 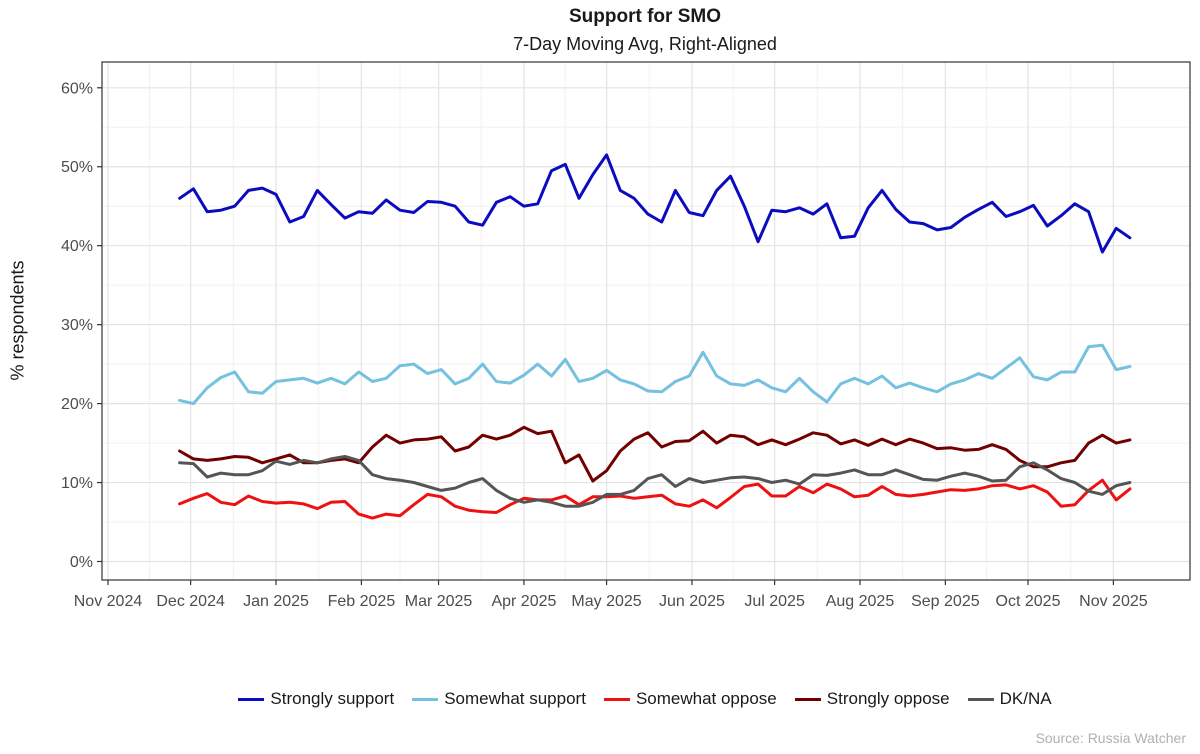 I want to click on series-line-strongly-oppose, so click(x=655, y=454).